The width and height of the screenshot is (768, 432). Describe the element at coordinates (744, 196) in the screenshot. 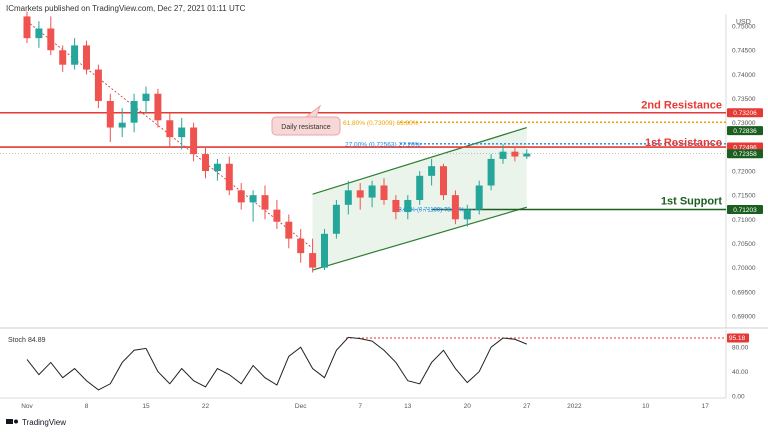

I see `price-tick-label: 0.71500` at that location.